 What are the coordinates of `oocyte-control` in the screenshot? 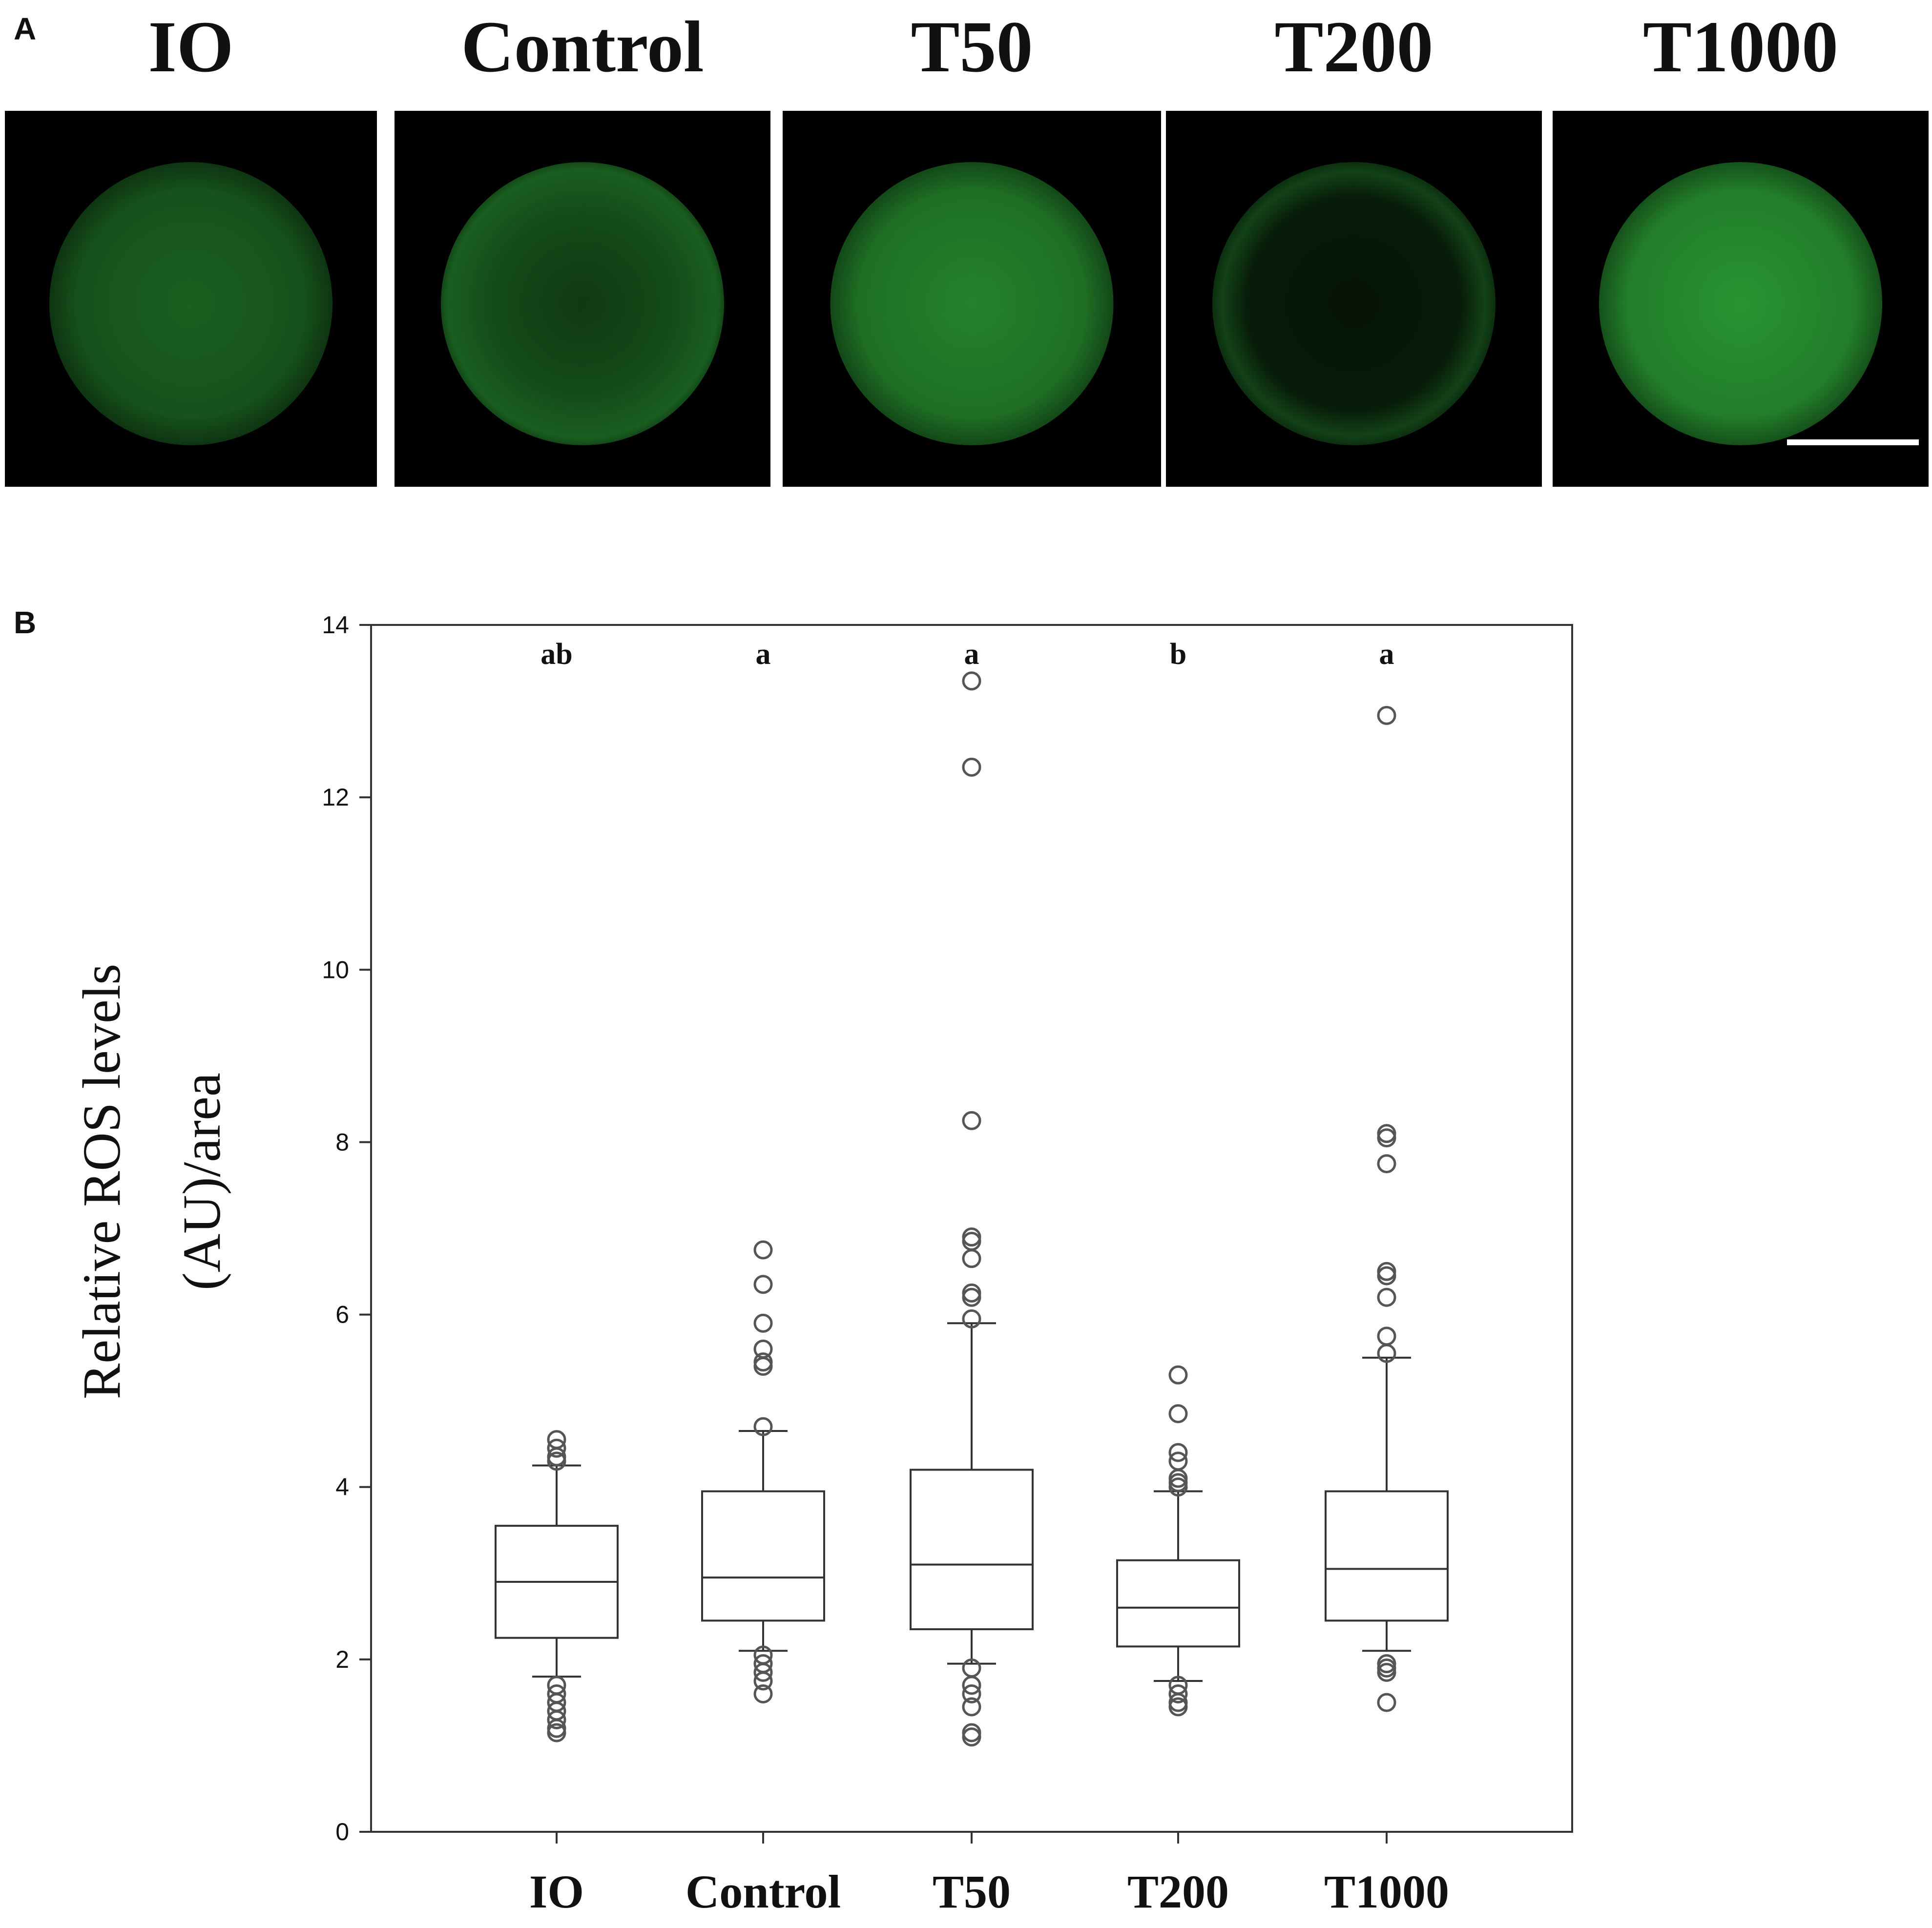 It's located at (583, 303).